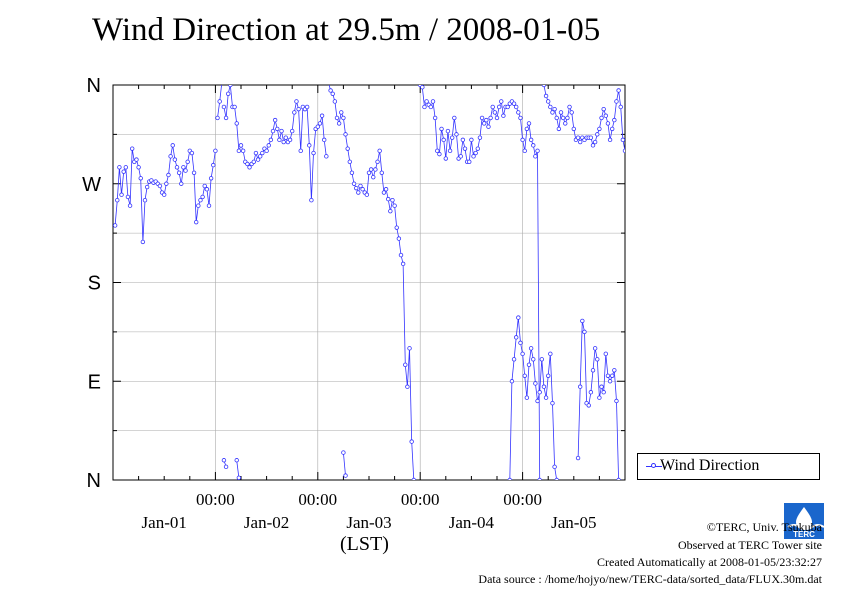  What do you see at coordinates (472, 522) in the screenshot?
I see `x-date-label: Jan-04` at bounding box center [472, 522].